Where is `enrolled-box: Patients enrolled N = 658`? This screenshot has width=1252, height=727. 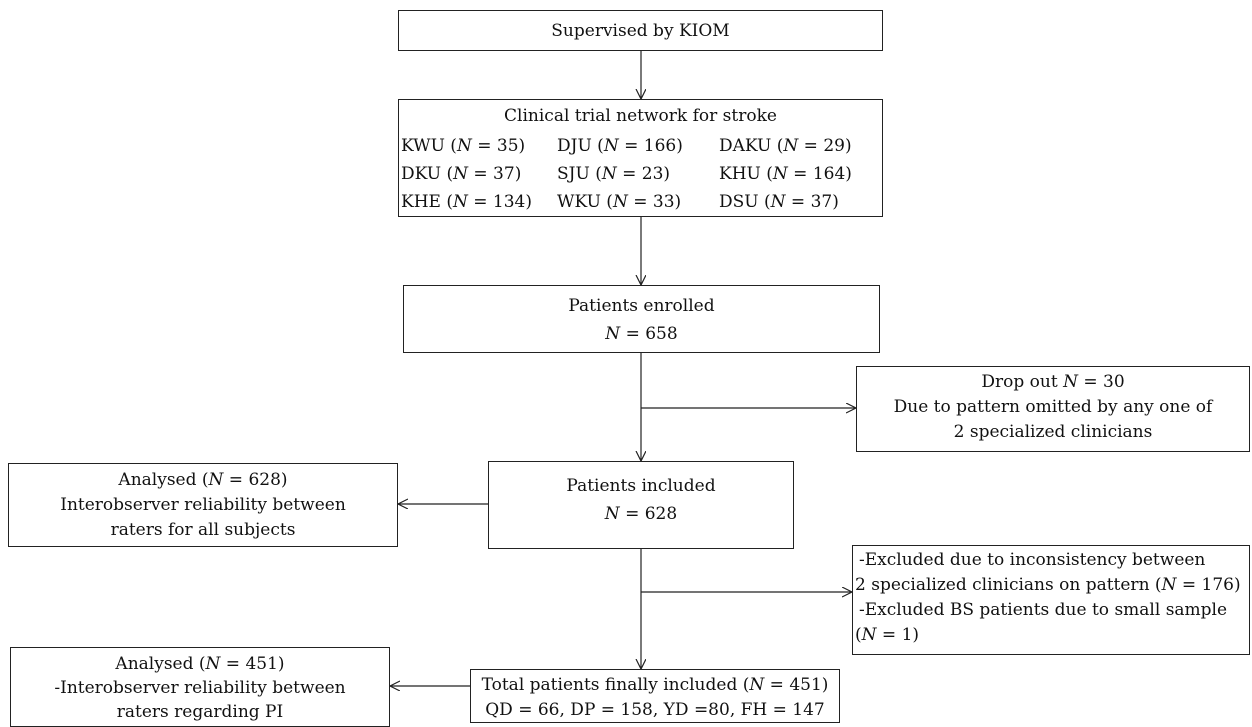
enrolled-box: Patients enrolled N = 658 is located at coordinates (641, 319).